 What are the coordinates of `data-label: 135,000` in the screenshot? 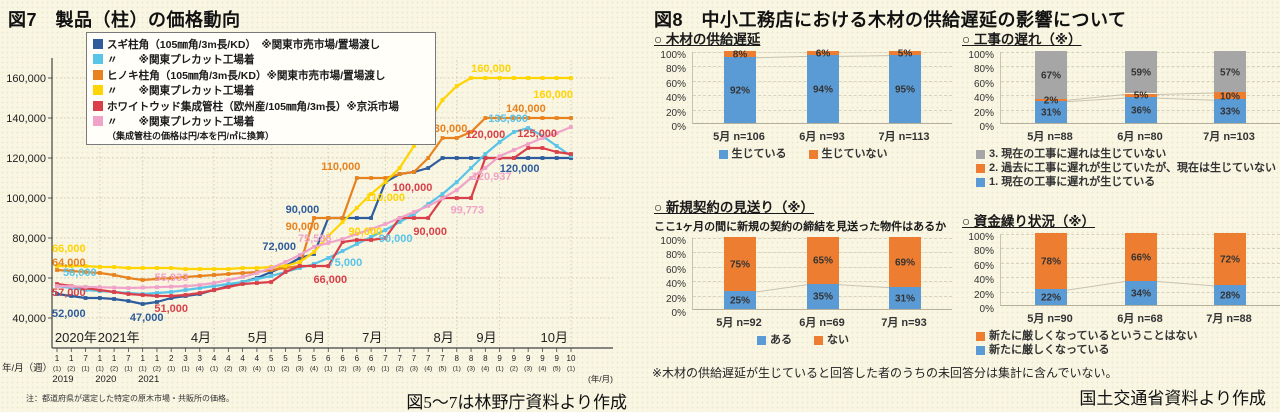 It's located at (508, 119).